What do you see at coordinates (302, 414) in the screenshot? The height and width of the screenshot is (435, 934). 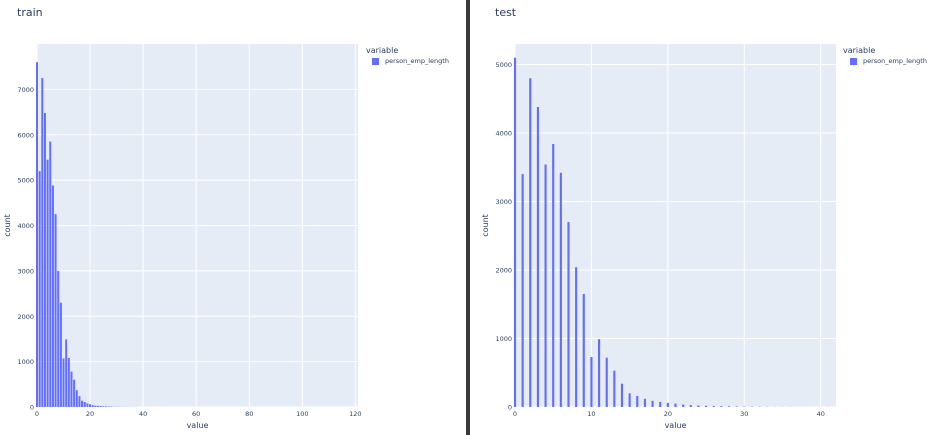 I see `x-tick-label: 100` at bounding box center [302, 414].